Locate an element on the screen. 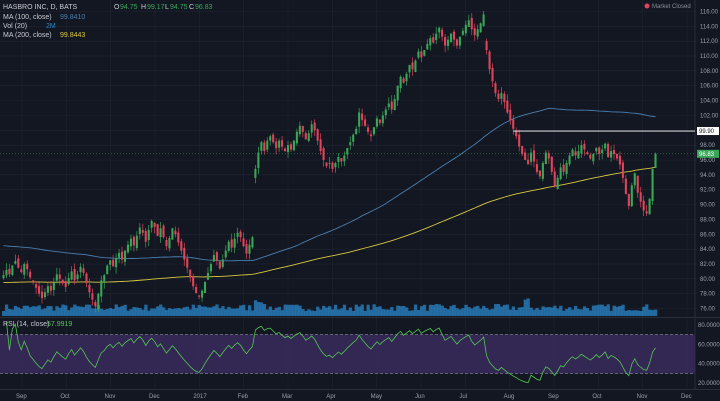  ma100-legend-label: MA (100, close) is located at coordinates (27, 17).